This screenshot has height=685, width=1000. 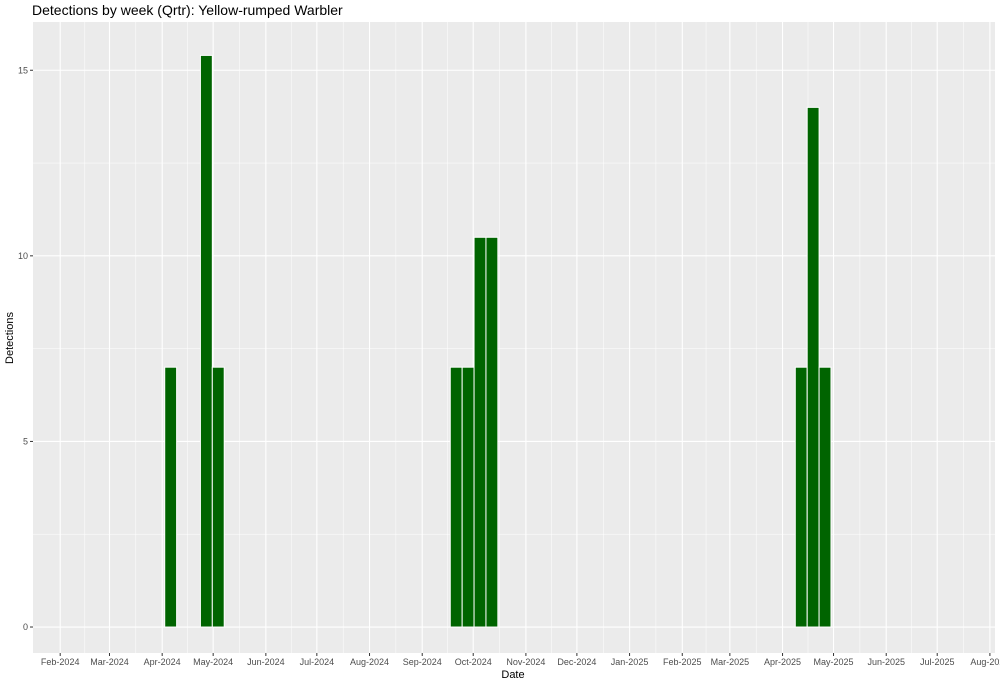 I want to click on x-tick-label: Aug-2024, so click(x=369, y=662).